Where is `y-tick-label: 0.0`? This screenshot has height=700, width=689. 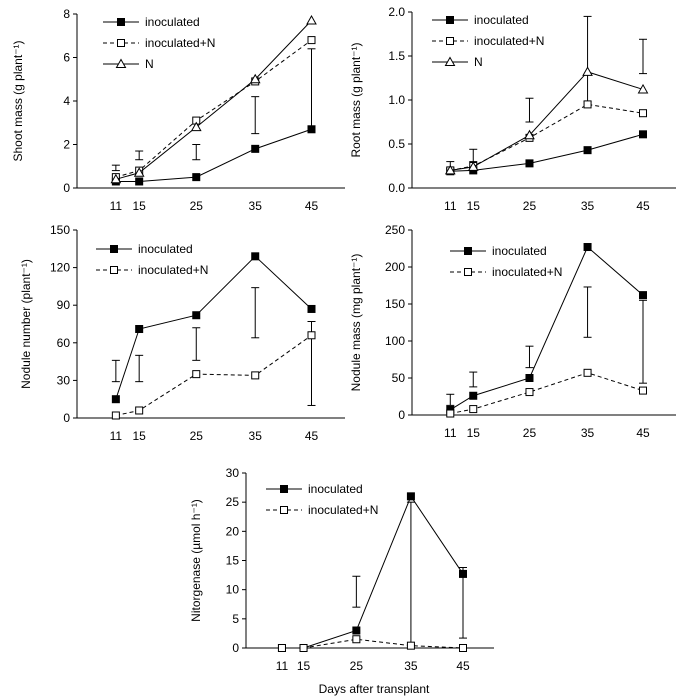
y-tick-label: 0.0 is located at coordinates (396, 188).